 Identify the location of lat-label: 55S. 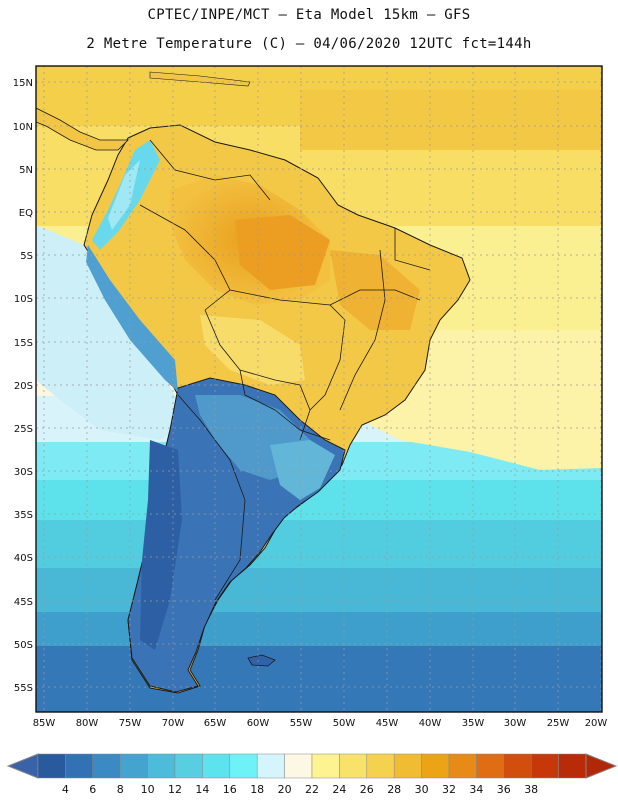
(23, 688).